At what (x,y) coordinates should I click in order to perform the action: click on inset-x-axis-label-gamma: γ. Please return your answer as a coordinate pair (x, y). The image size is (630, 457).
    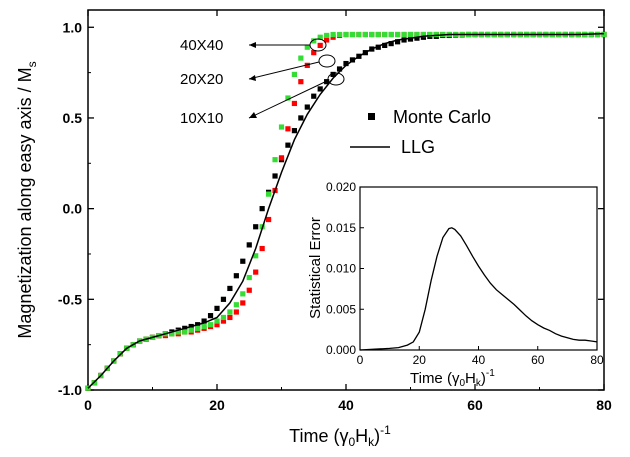
    Looking at the image, I should click on (456, 378).